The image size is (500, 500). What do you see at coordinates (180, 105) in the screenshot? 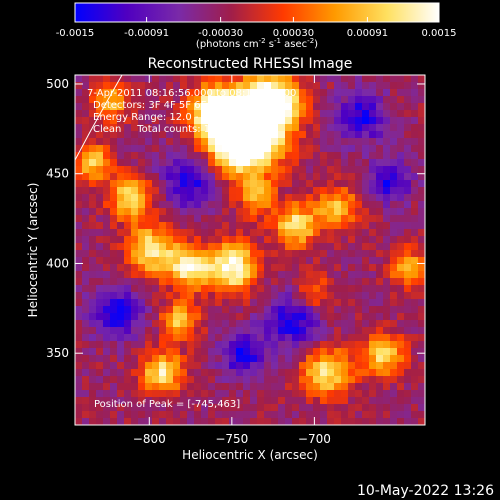
I see `annotation-detectors: Detectors: 3F 4F 5F 6F 7F 8F, Att 0` at bounding box center [180, 105].